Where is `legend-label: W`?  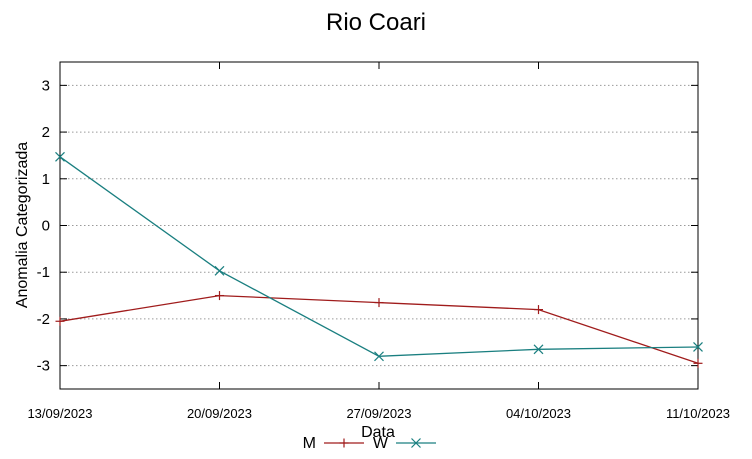
legend-label: W is located at coordinates (381, 443).